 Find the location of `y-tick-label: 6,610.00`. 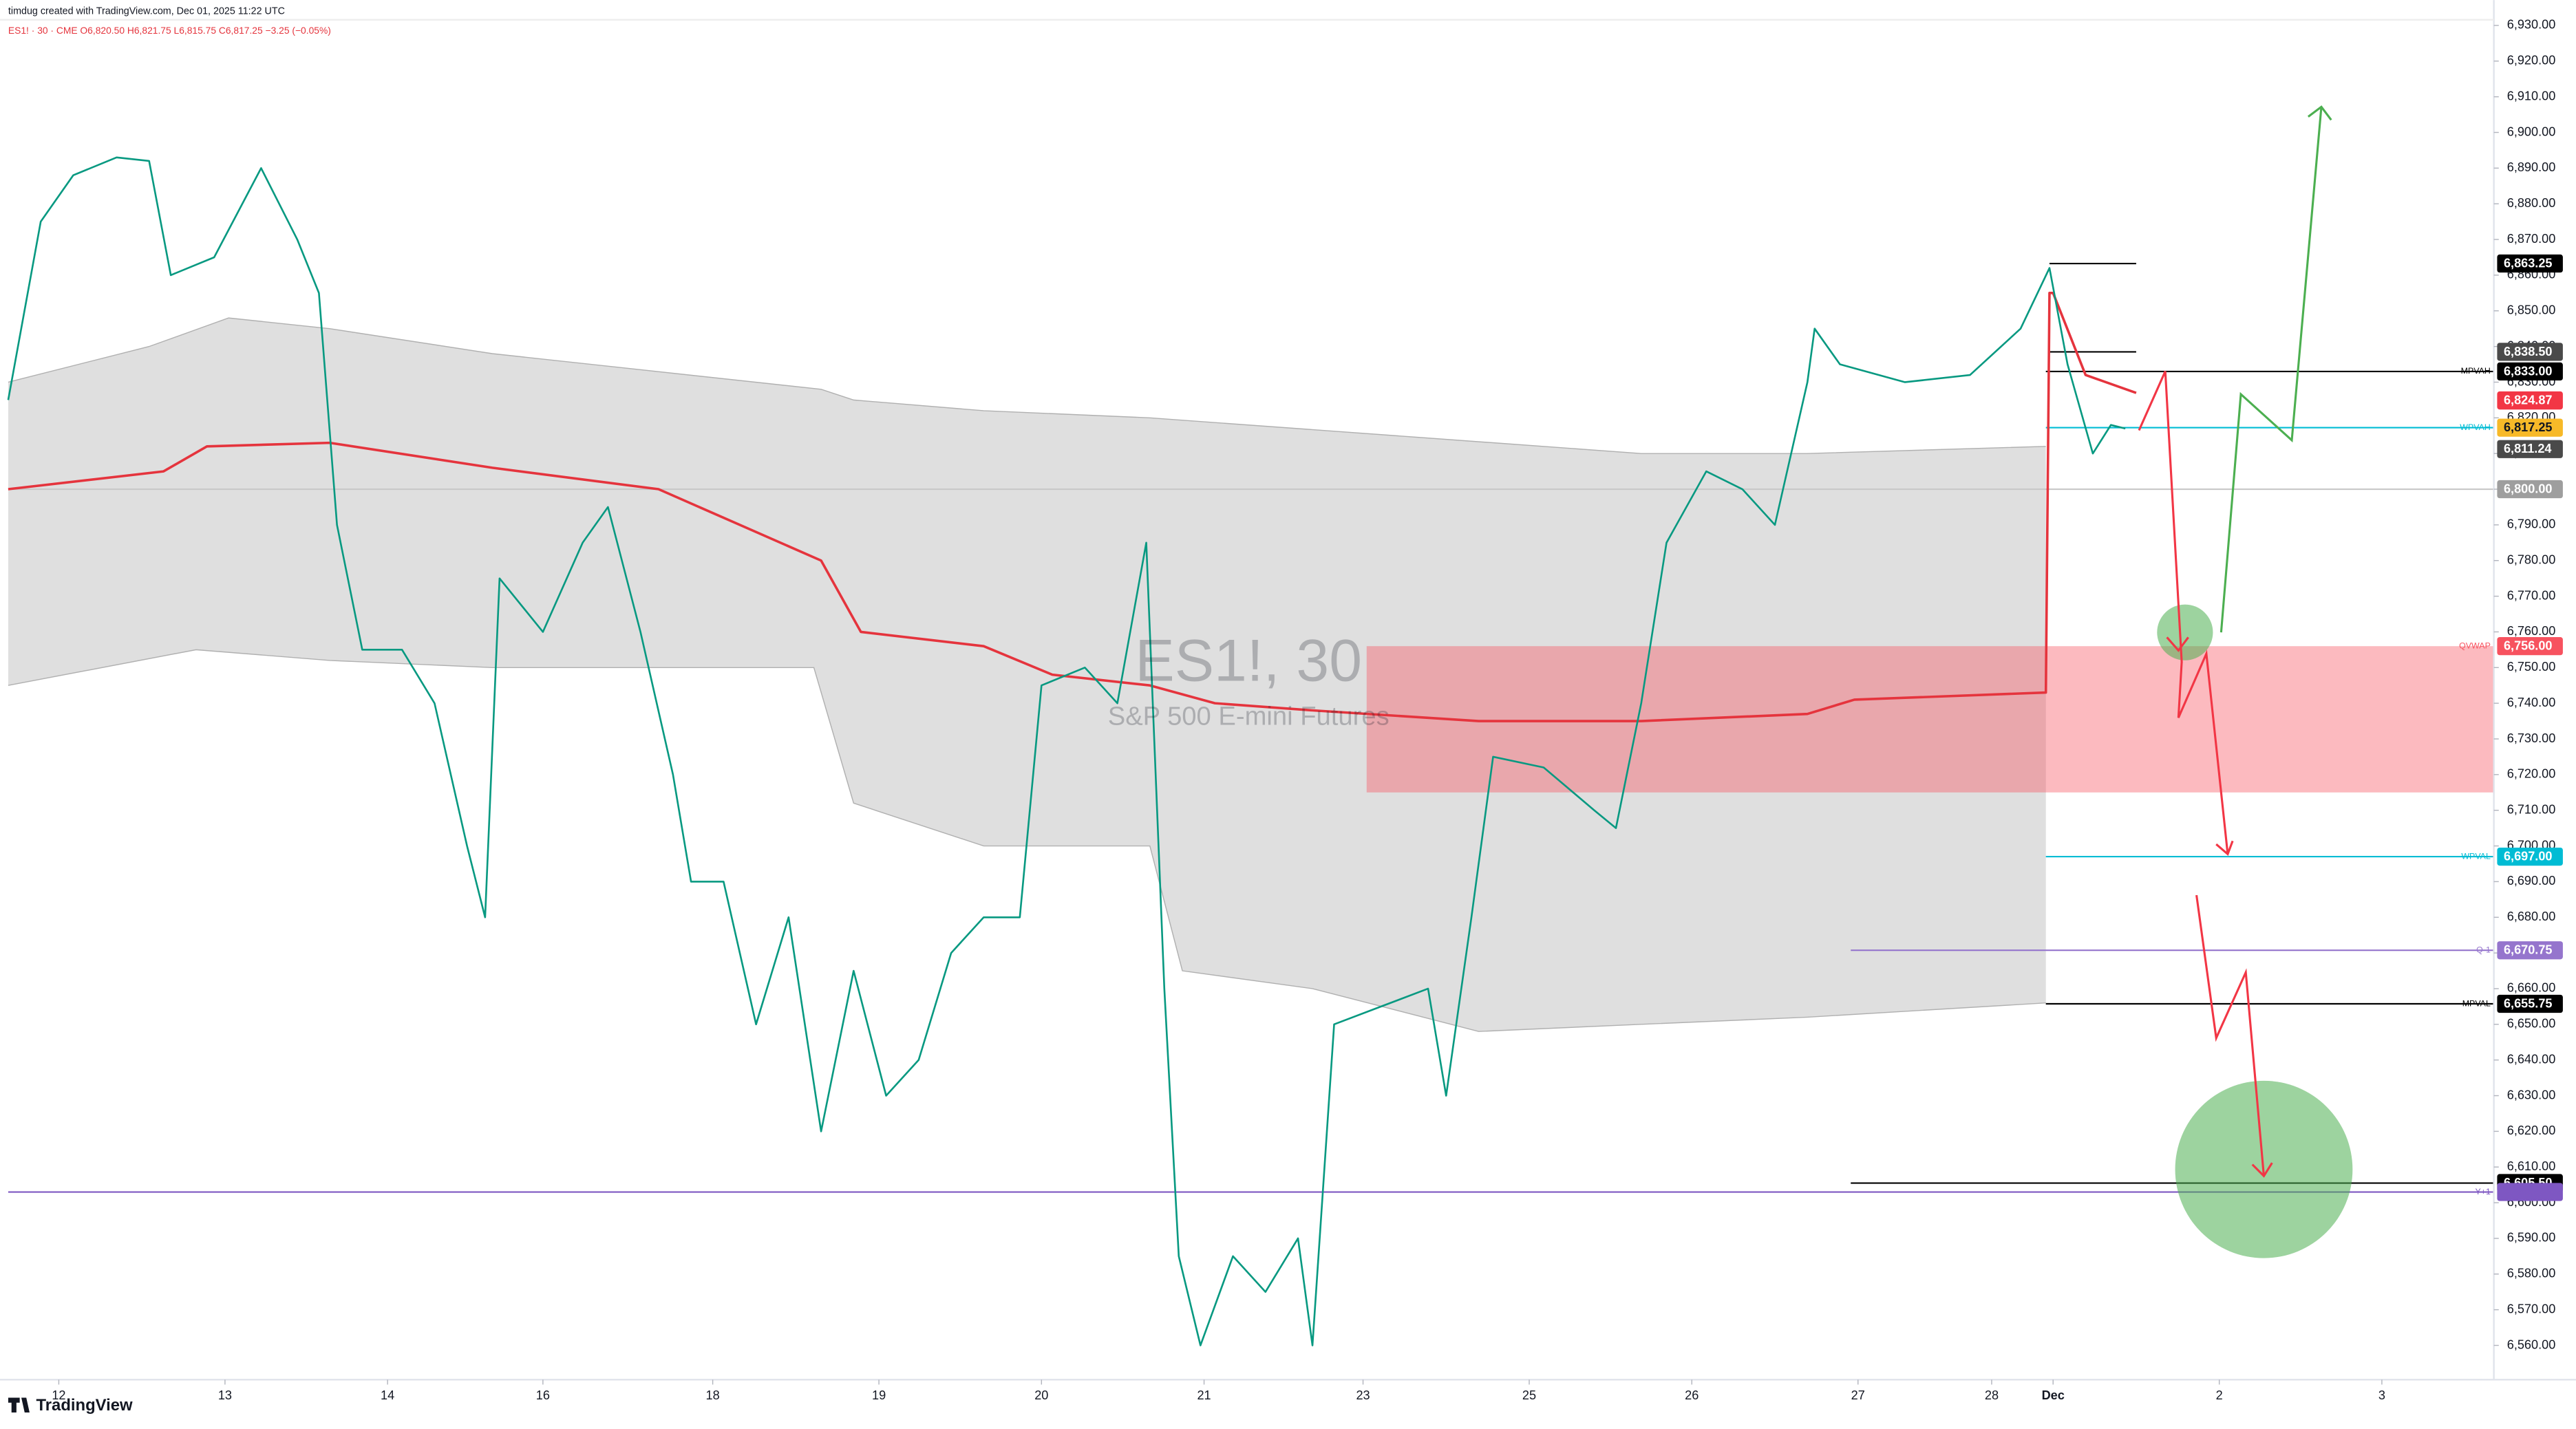

y-tick-label: 6,610.00 is located at coordinates (2531, 1166).